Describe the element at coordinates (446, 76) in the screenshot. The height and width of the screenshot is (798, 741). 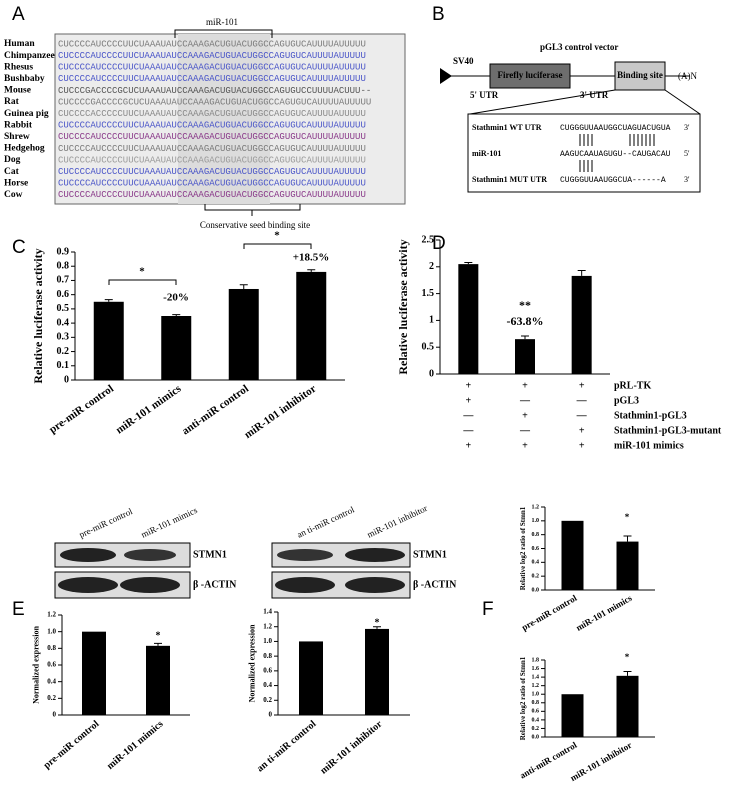
I see `promoter-arrow` at that location.